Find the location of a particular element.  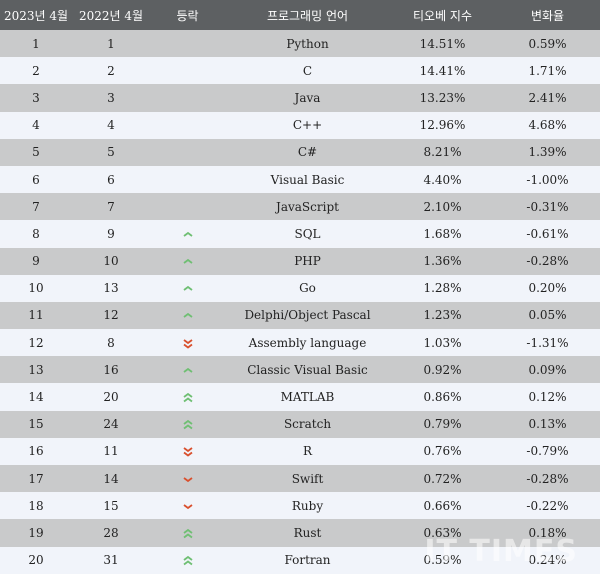

table-cell: 12 is located at coordinates (111, 315).